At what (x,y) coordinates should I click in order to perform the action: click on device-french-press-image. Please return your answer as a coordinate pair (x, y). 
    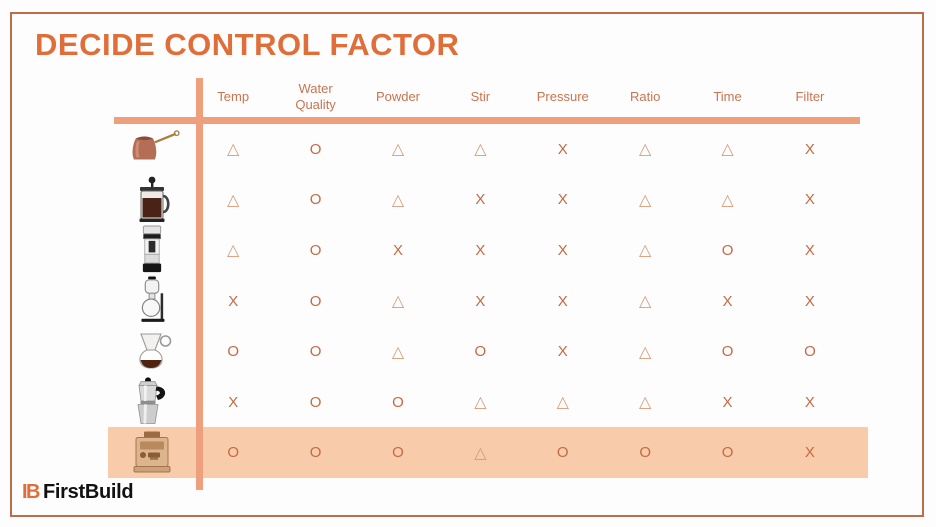
    Looking at the image, I should click on (152, 200).